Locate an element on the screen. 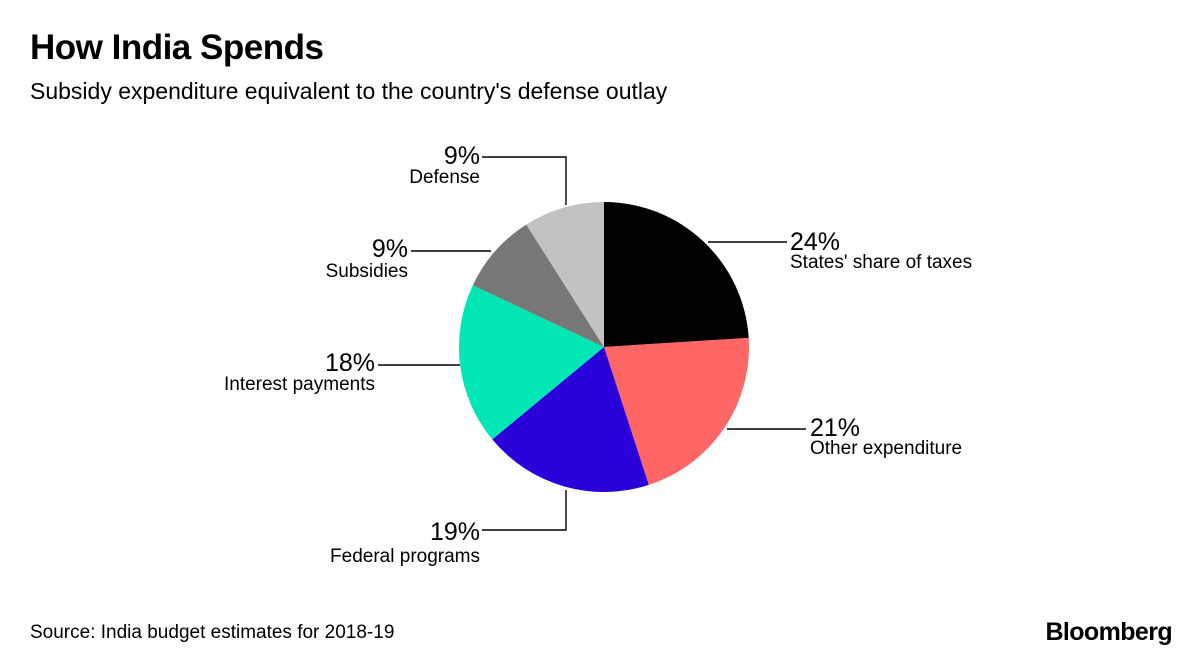  slice-category-label: Defense is located at coordinates (444, 177).